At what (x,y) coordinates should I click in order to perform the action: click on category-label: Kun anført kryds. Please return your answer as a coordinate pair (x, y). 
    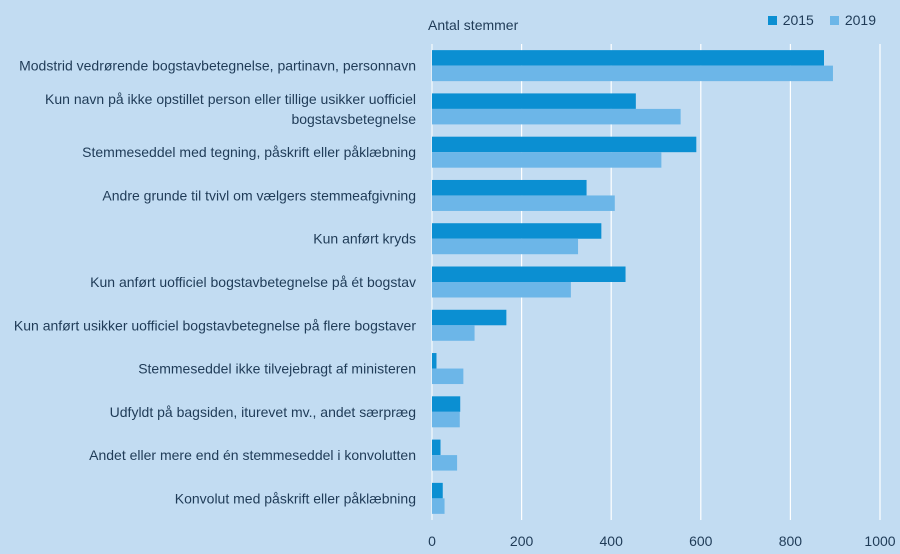
    Looking at the image, I should click on (364, 239).